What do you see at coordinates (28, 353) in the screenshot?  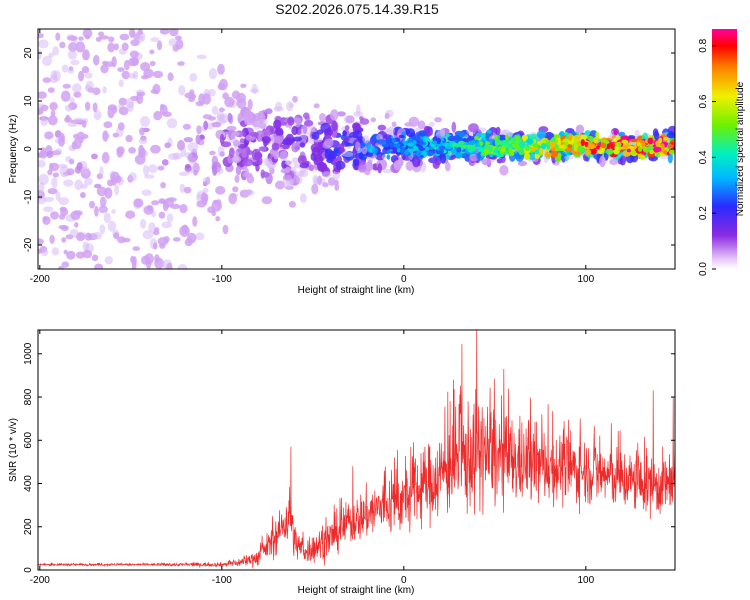 I see `y-tick-label: 1000` at bounding box center [28, 353].